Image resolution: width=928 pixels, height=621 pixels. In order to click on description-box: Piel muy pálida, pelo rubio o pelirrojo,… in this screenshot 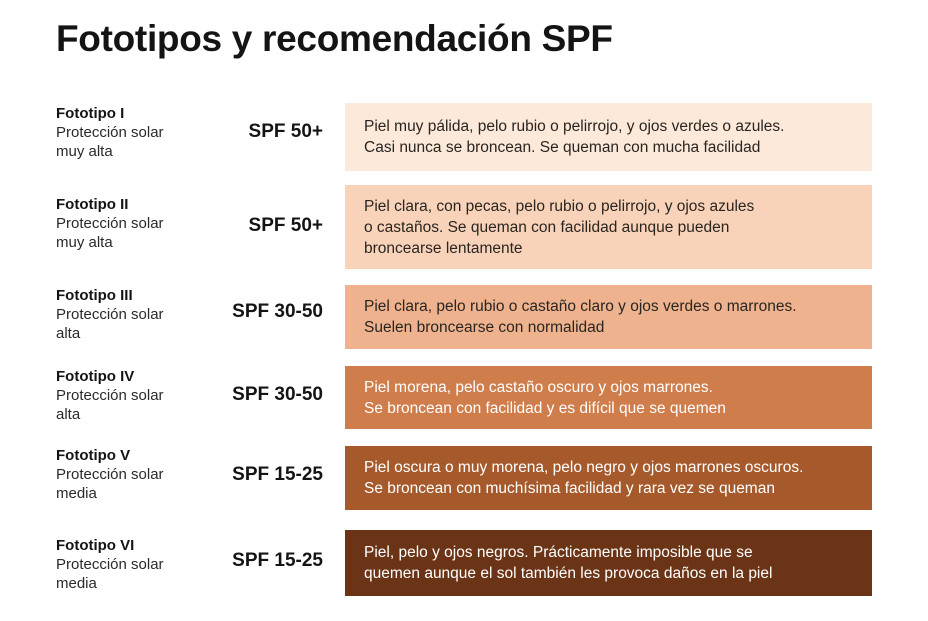, I will do `click(608, 137)`.